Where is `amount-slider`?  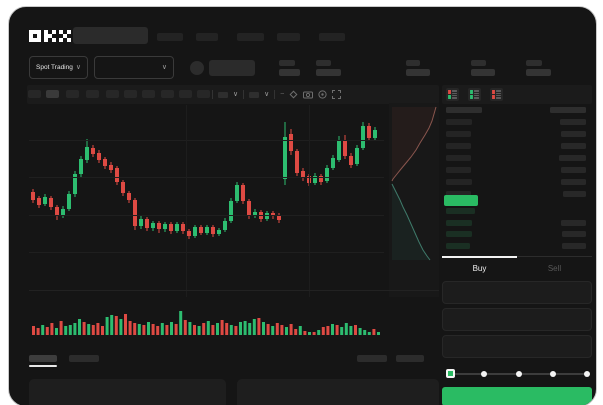
amount-slider is located at coordinates (518, 373).